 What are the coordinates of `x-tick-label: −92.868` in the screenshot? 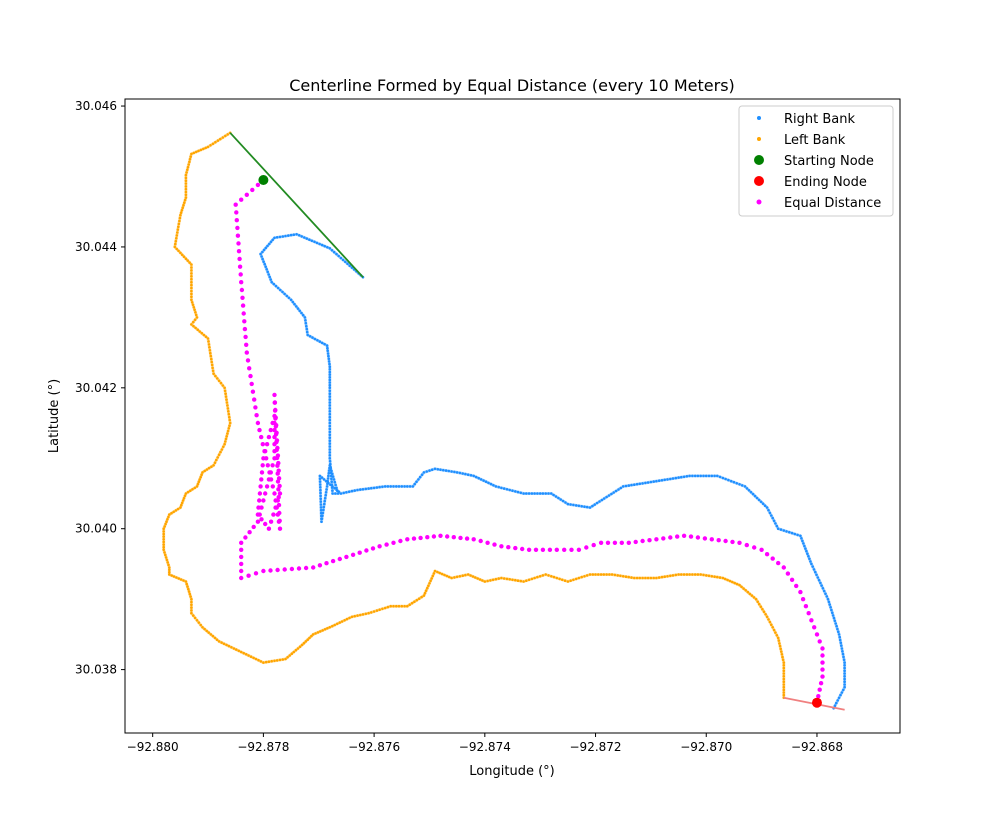 It's located at (817, 747).